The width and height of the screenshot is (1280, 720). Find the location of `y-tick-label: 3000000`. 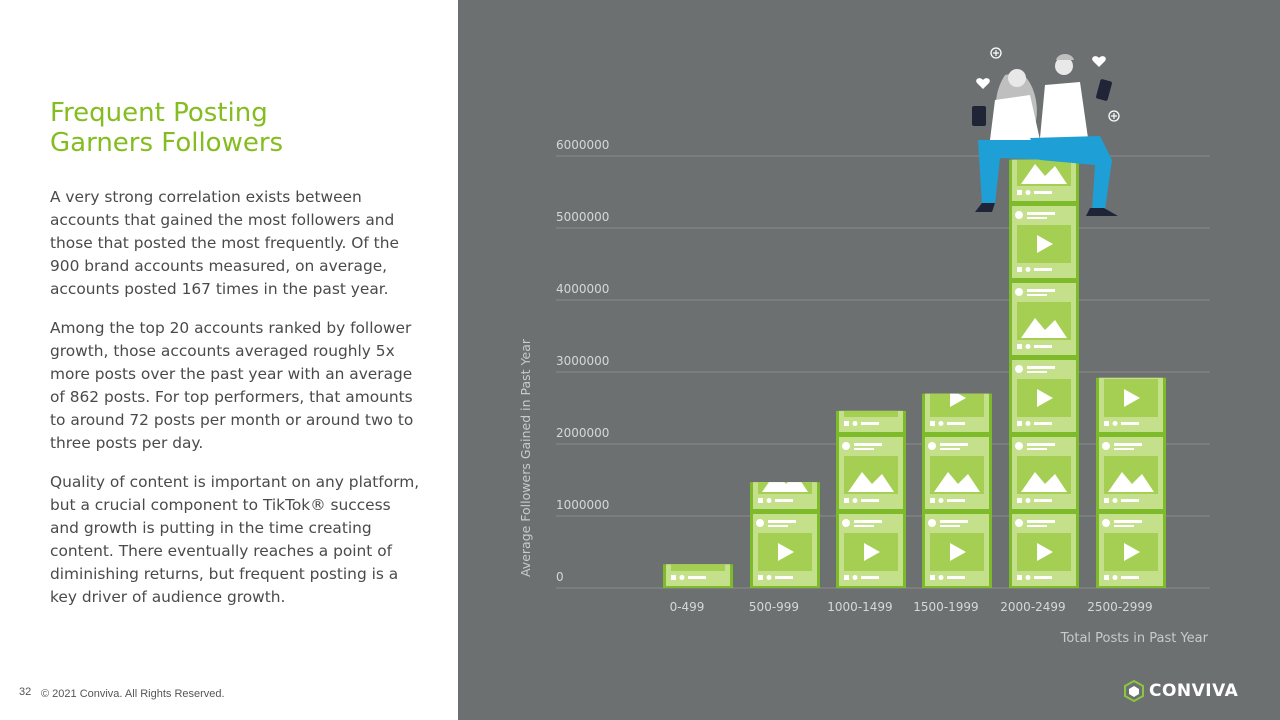

y-tick-label: 3000000 is located at coordinates (582, 361).